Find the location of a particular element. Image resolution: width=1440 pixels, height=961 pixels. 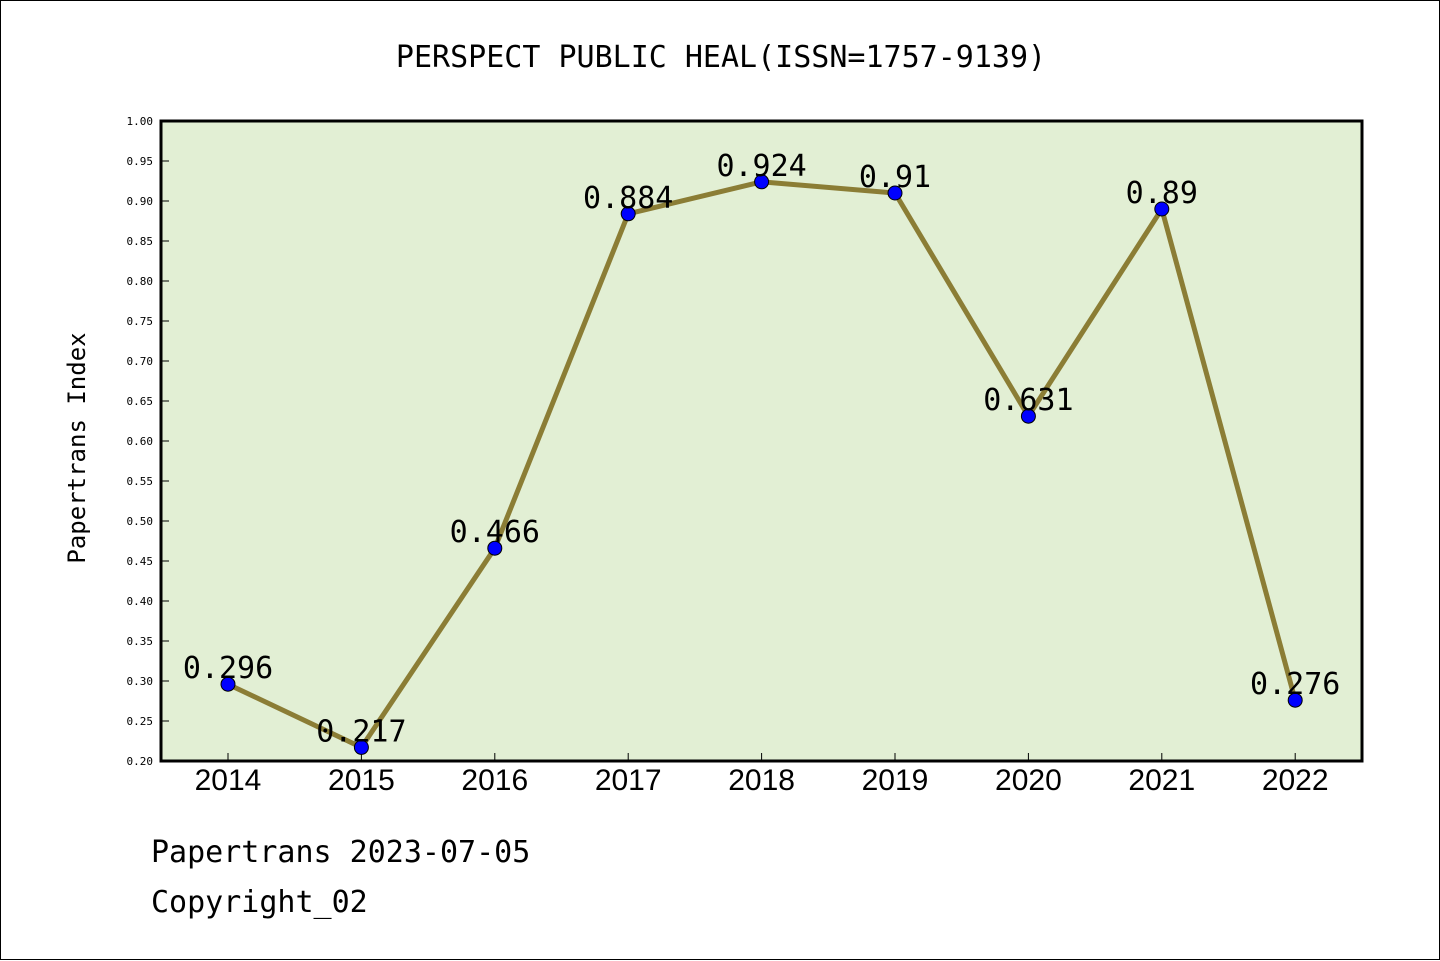

x-tick-label: 2017 is located at coordinates (628, 780).